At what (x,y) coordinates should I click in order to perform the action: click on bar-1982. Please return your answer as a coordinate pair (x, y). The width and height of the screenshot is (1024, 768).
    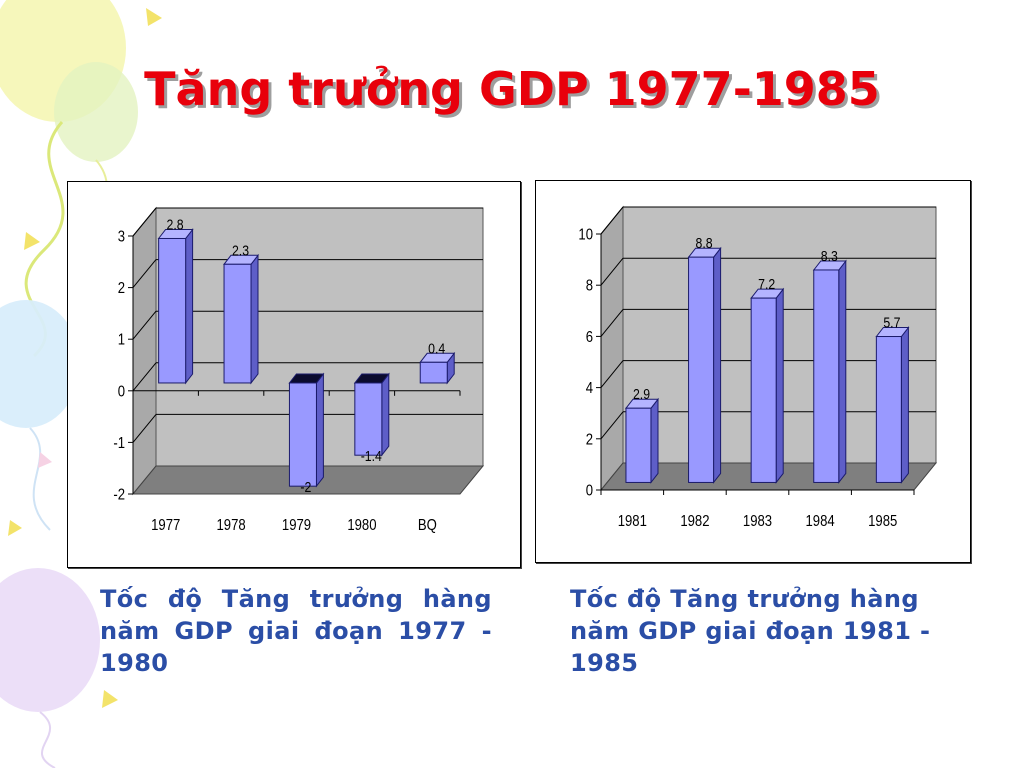
    Looking at the image, I should click on (704, 365).